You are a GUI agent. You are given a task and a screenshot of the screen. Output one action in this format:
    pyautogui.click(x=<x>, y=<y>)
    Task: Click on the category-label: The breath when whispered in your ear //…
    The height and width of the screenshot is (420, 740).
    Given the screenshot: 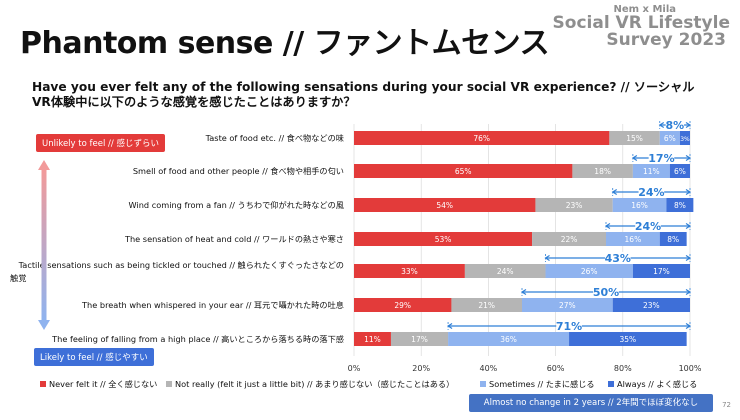 What is the action you would take?
    pyautogui.click(x=212, y=305)
    